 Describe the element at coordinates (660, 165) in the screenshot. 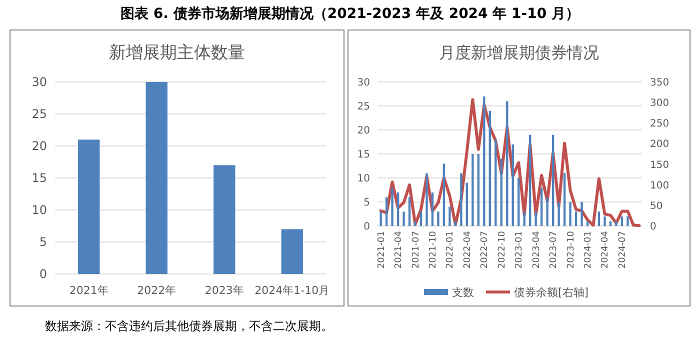

I see `y2-tick-label: 150` at that location.